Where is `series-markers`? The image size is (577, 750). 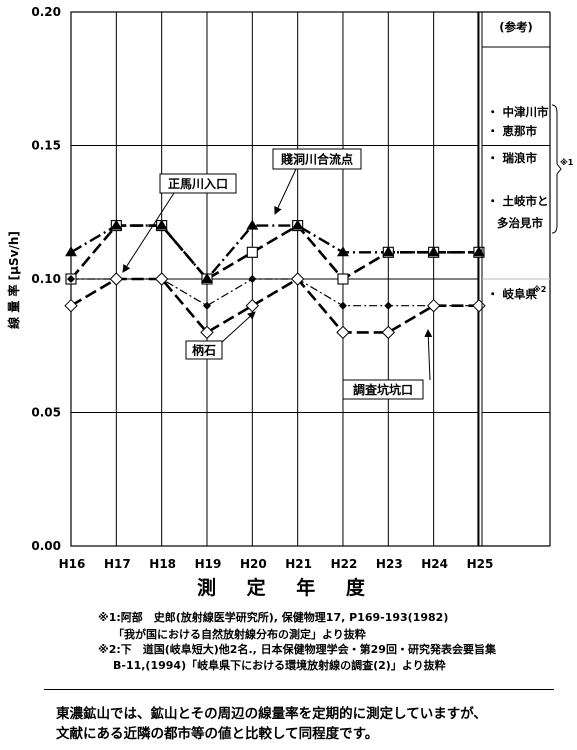 series-markers is located at coordinates (275, 279).